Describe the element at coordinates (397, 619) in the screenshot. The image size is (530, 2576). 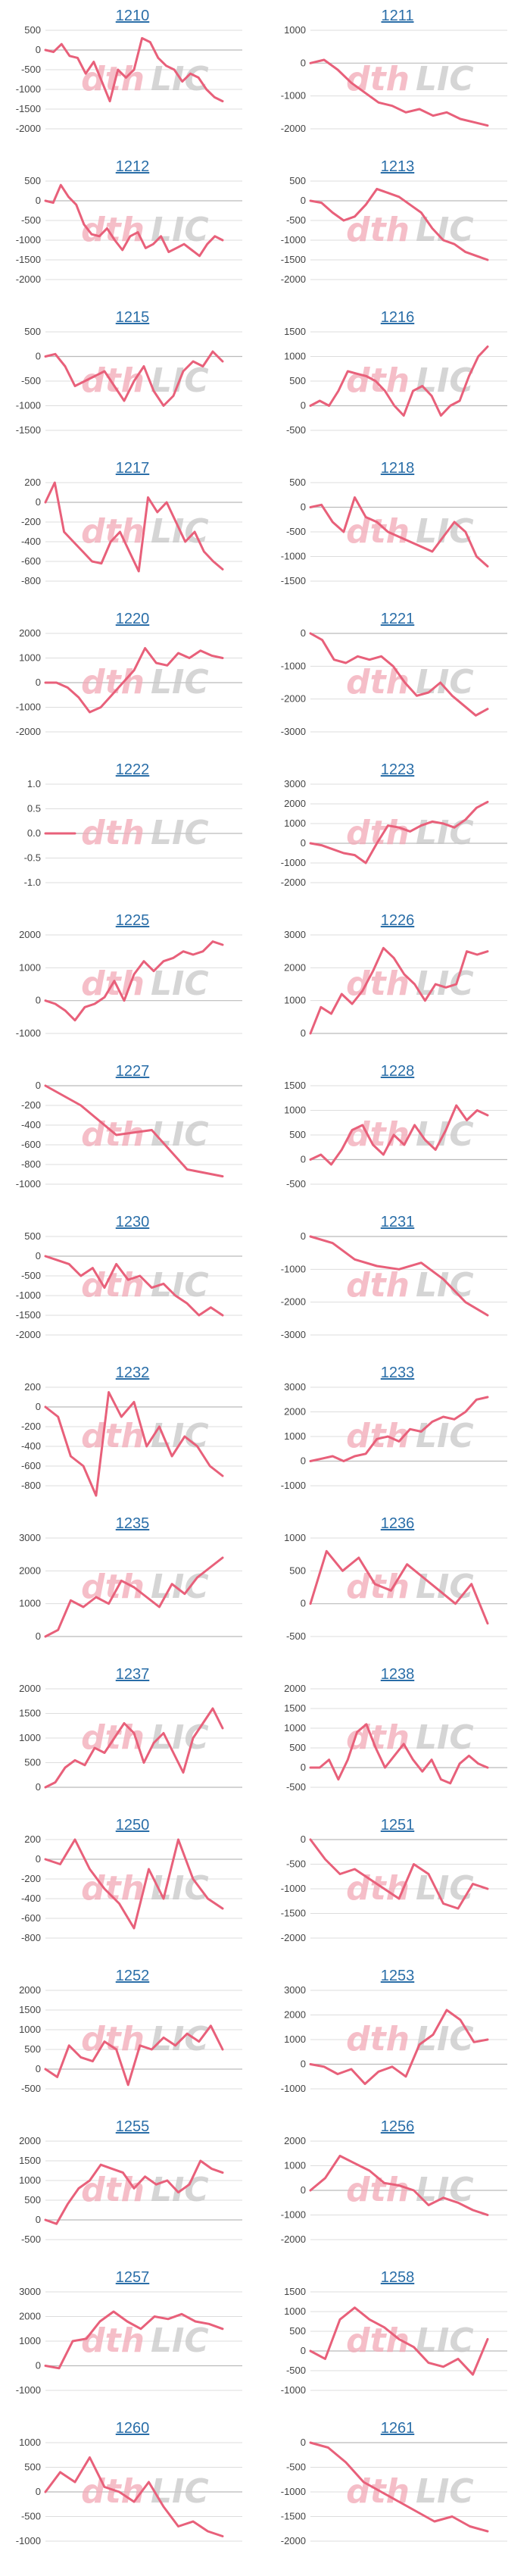
I see `chart-title-link: 1221` at that location.